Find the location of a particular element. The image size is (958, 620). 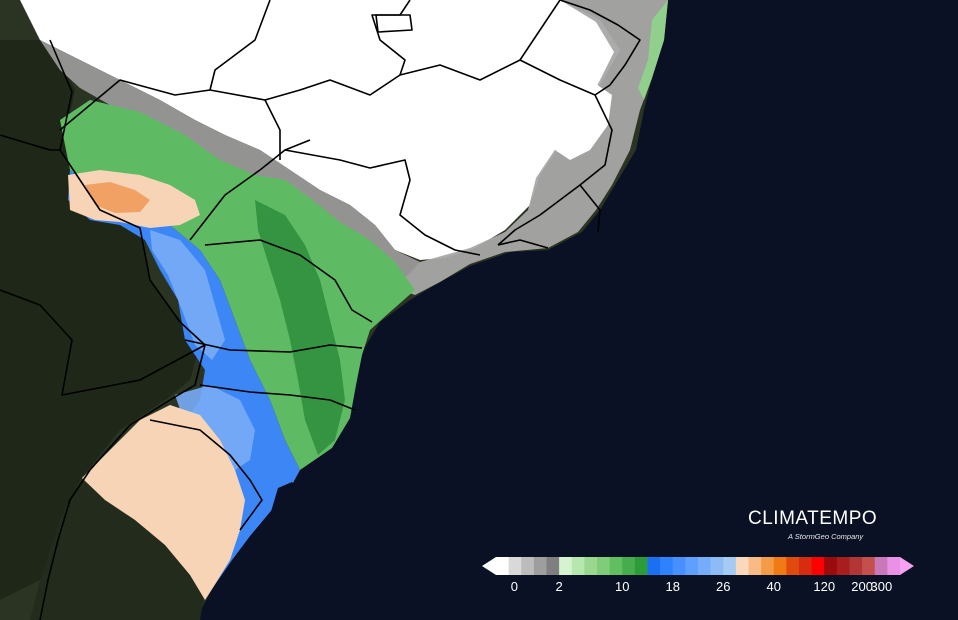

zone-trace-gray is located at coordinates (531, 147).